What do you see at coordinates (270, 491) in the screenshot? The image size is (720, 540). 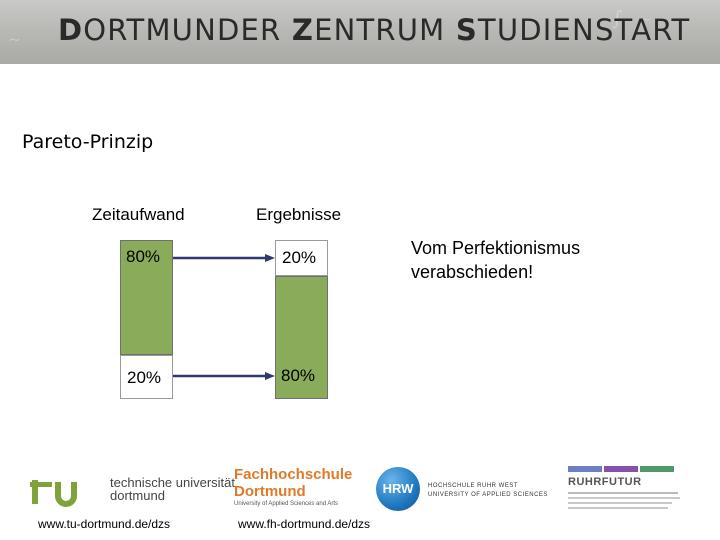 I see `fh-name-line: Dortmund` at bounding box center [270, 491].